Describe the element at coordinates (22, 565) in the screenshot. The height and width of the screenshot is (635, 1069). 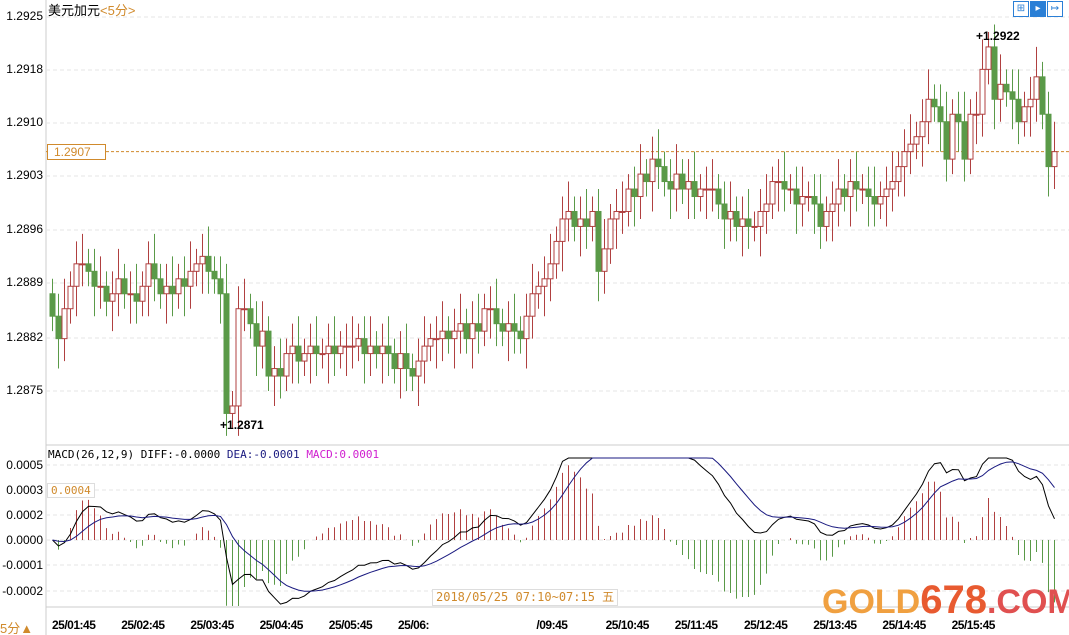
I see `macd-tick: -0.0001` at that location.